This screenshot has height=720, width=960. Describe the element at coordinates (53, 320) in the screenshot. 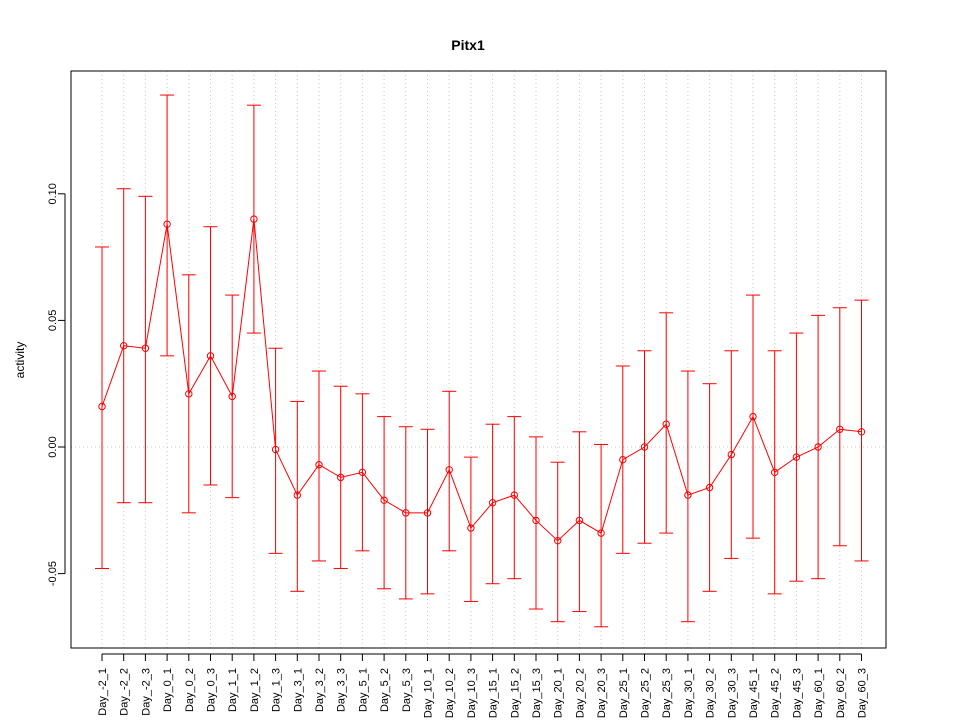

I see `y-tick-label: 0.05` at that location.